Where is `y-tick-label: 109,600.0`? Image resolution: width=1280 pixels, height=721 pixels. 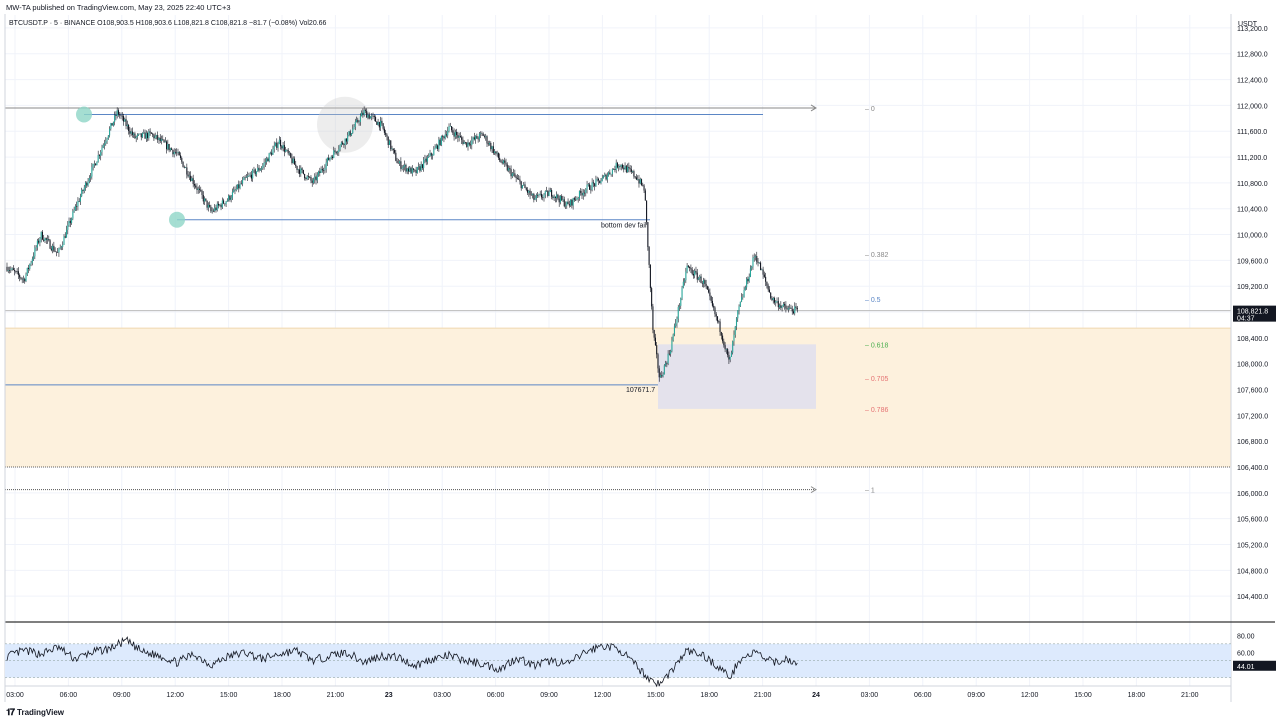
y-tick-label: 109,600.0 is located at coordinates (1252, 261).